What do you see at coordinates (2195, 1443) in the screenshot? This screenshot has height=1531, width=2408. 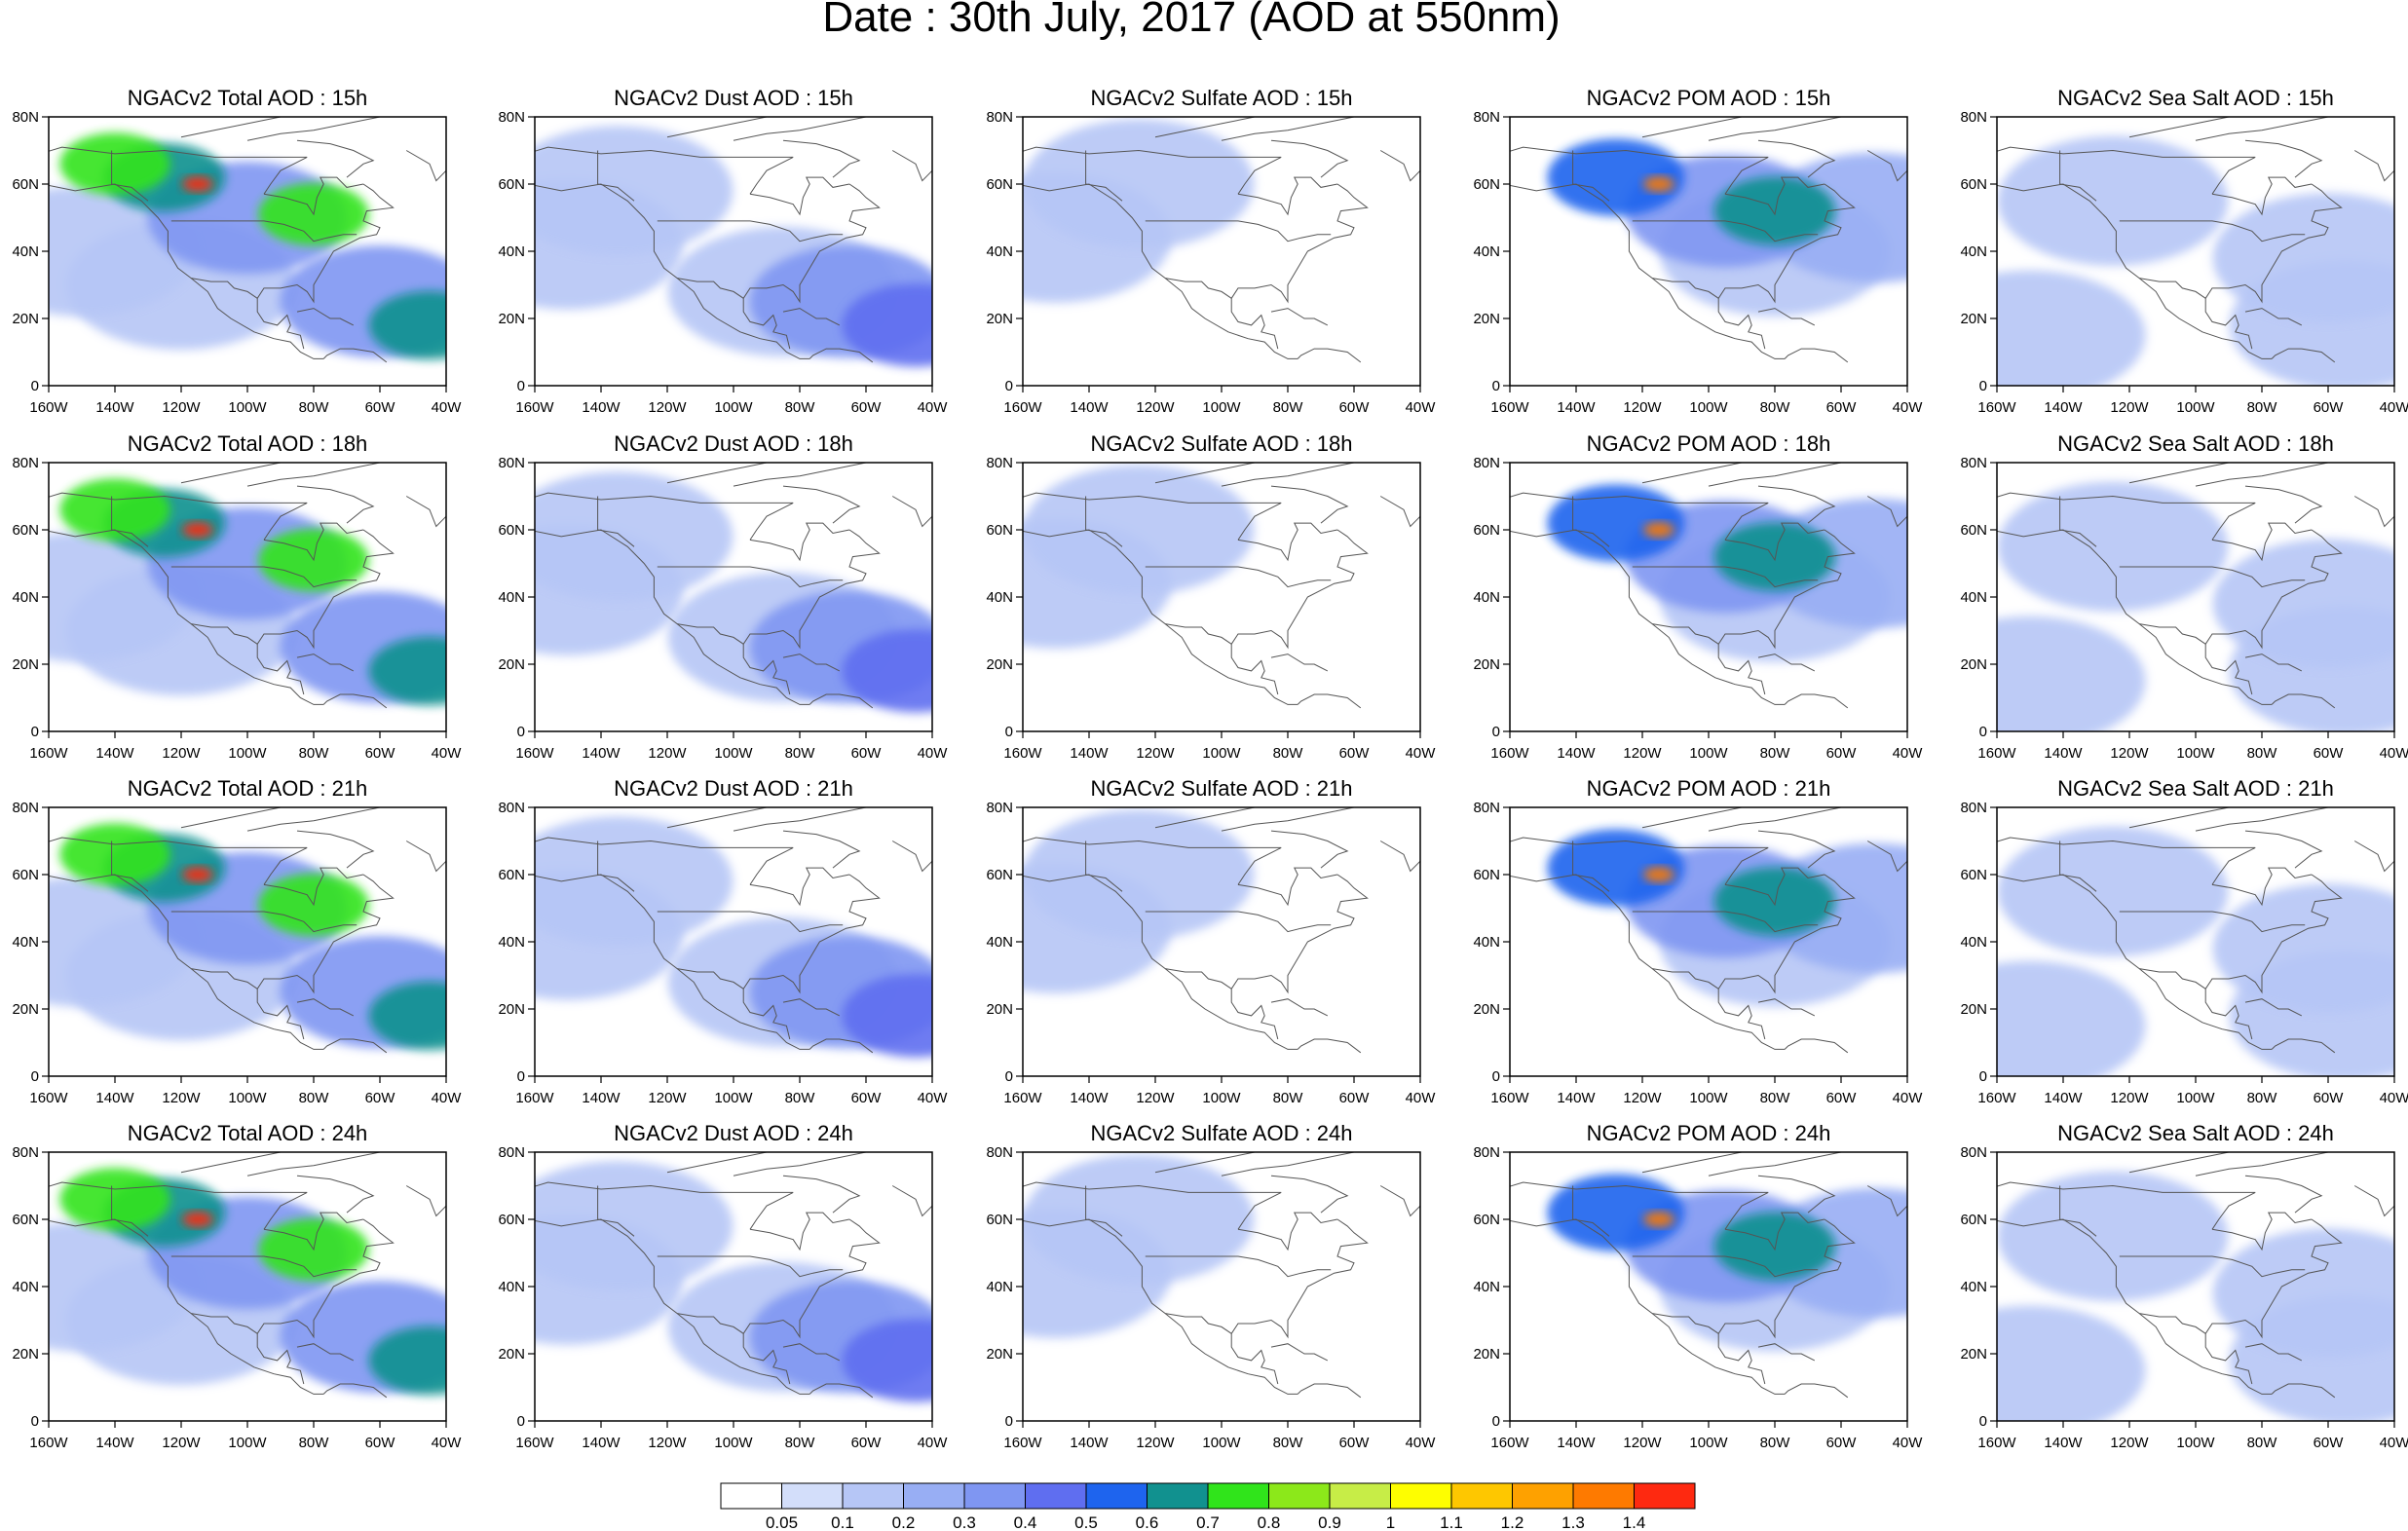 I see `lon-tick-label: 100W` at bounding box center [2195, 1443].